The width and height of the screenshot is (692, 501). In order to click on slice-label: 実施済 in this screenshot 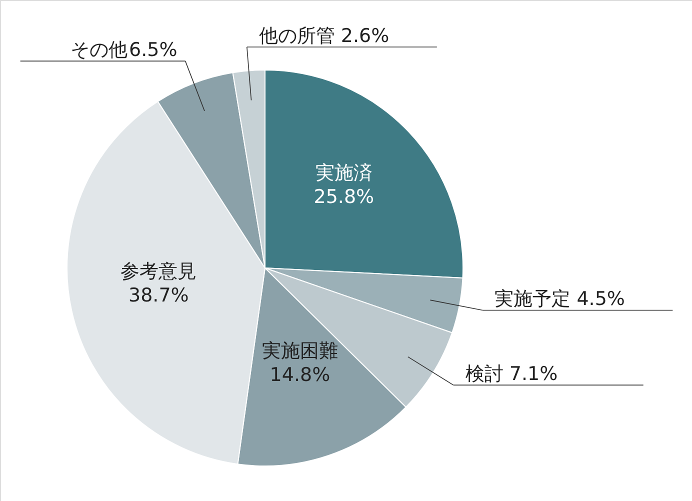, I will do `click(343, 173)`.